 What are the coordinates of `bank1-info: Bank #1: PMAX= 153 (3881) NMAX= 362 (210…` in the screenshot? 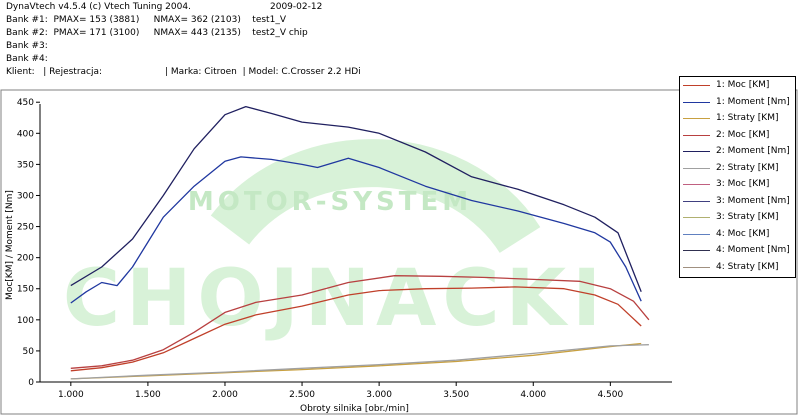 It's located at (146, 20).